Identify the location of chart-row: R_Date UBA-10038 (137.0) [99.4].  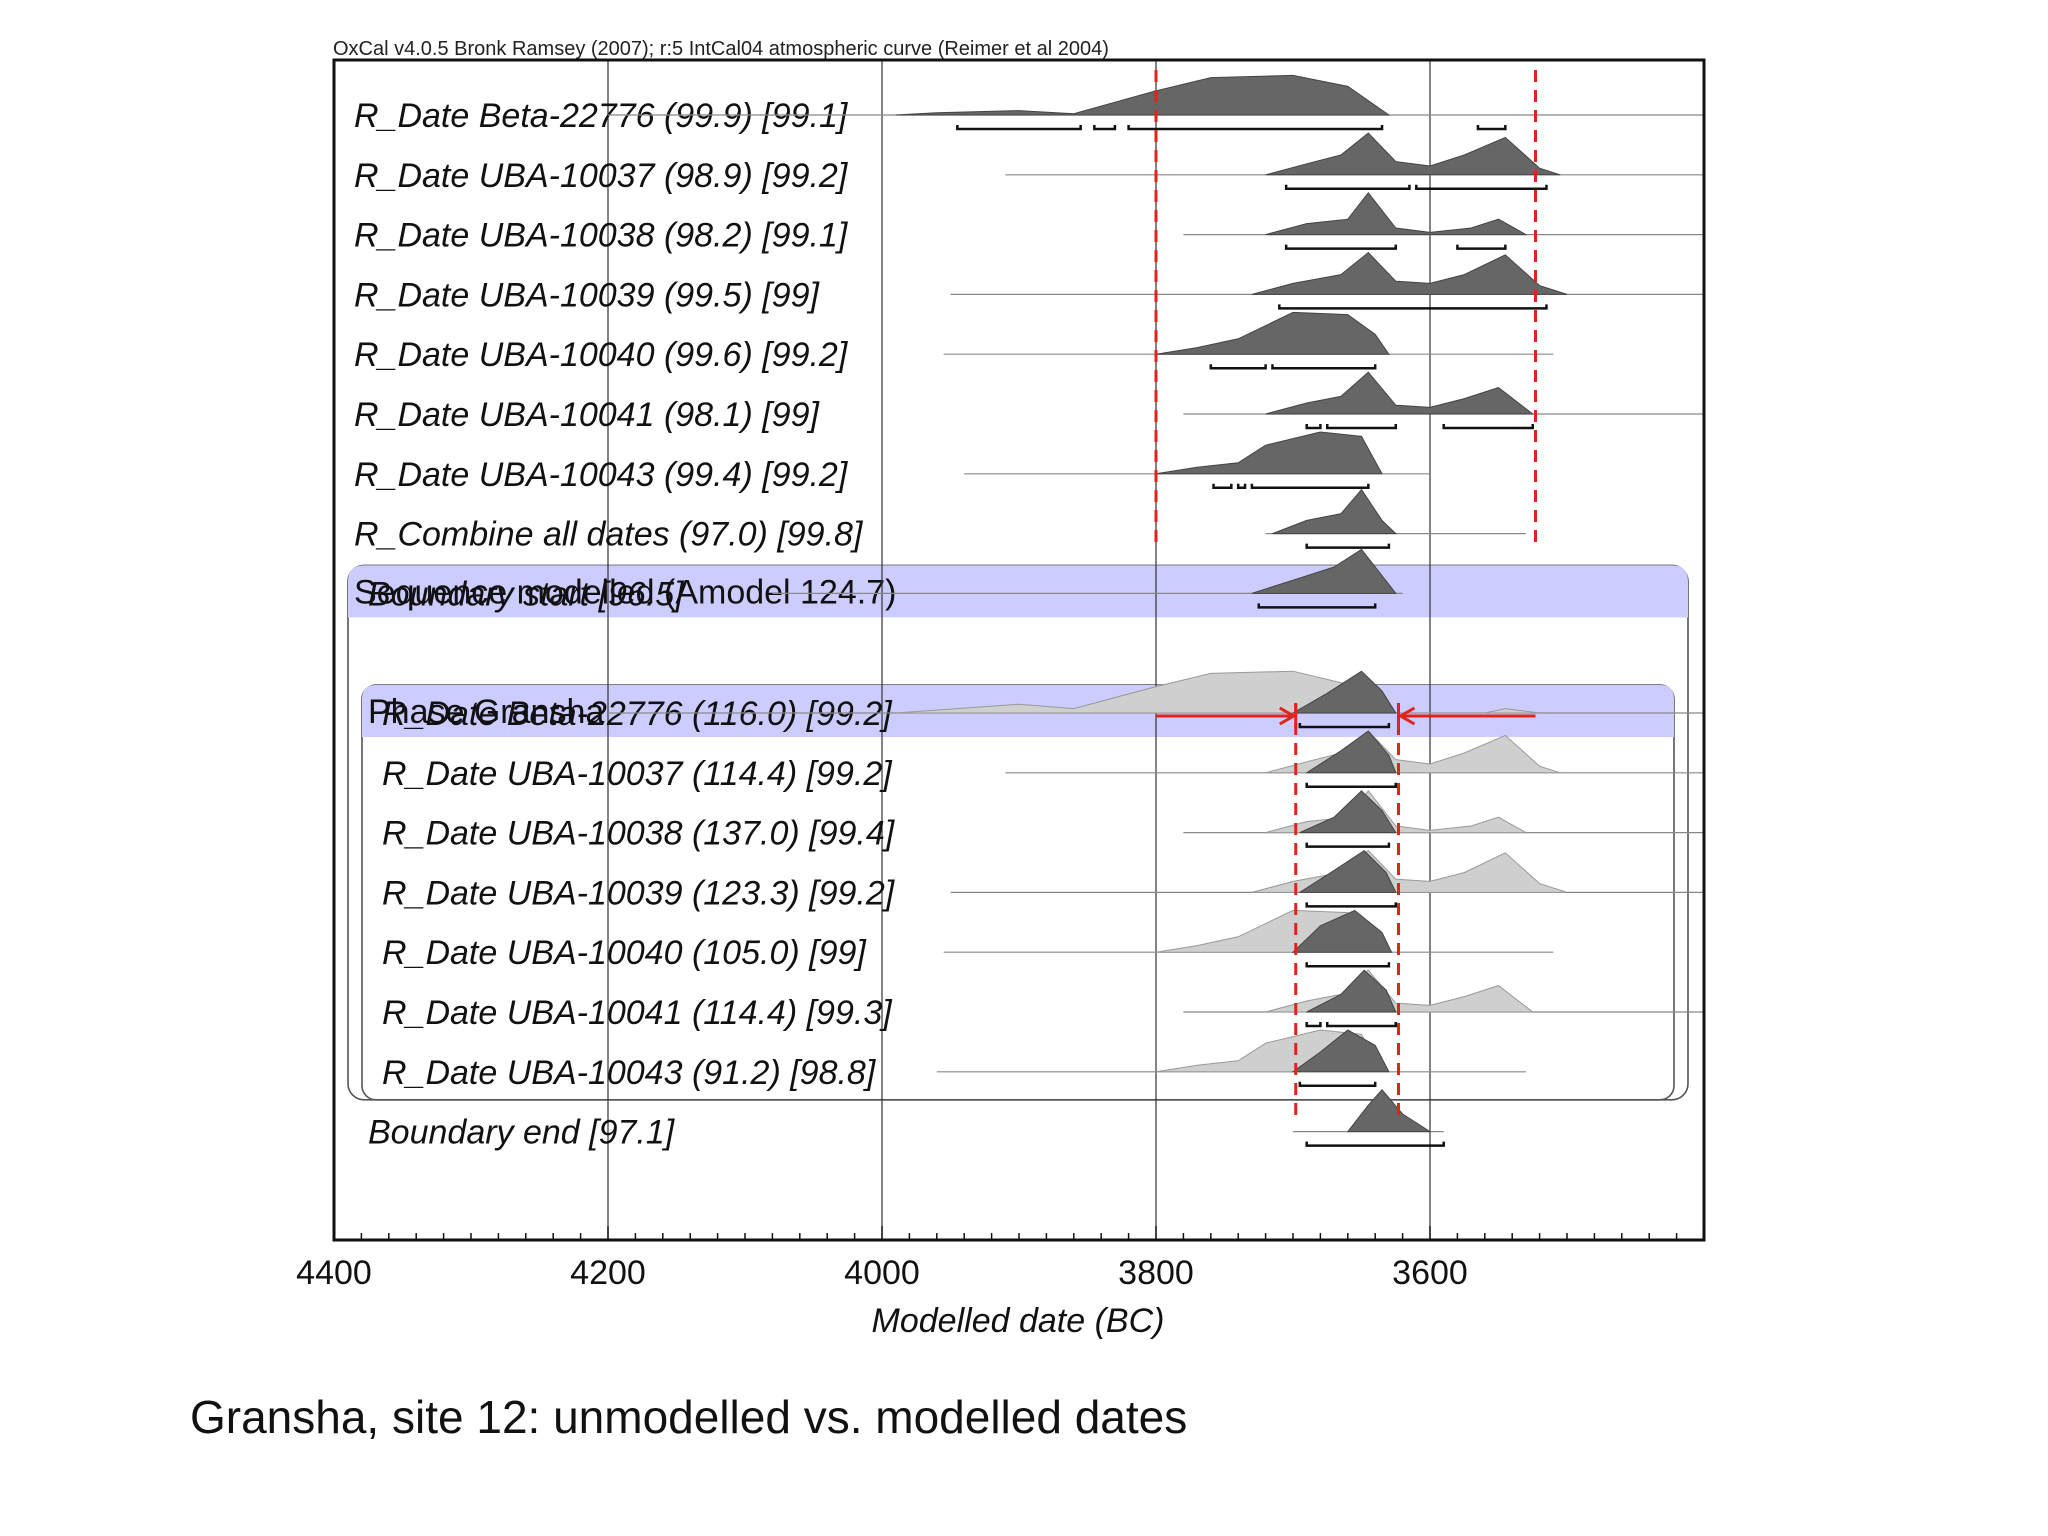
(1043, 821).